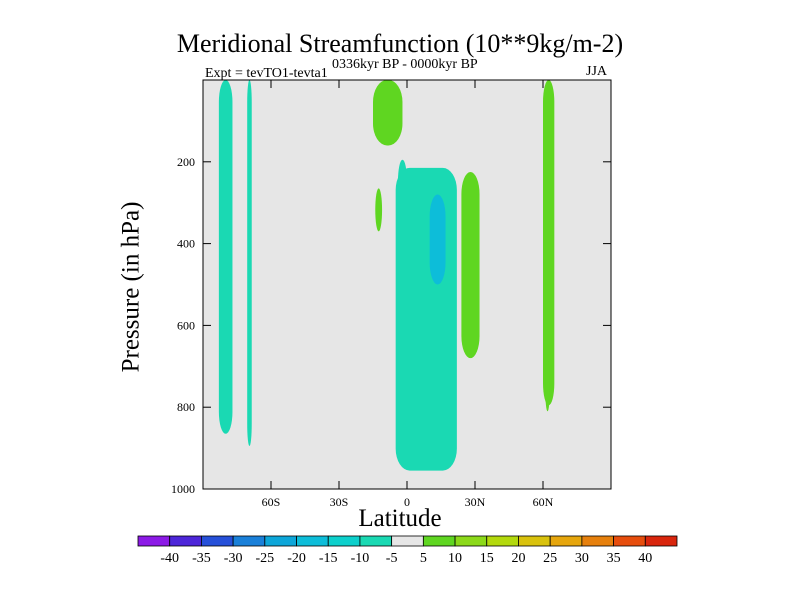  Describe the element at coordinates (233, 558) in the screenshot. I see `colorbar-label: -30` at that location.